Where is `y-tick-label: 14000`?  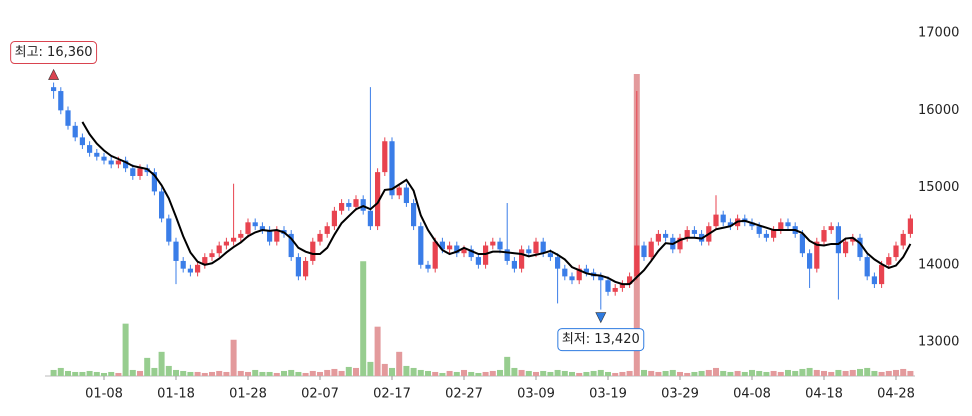
y-tick-label: 14000 is located at coordinates (938, 264).